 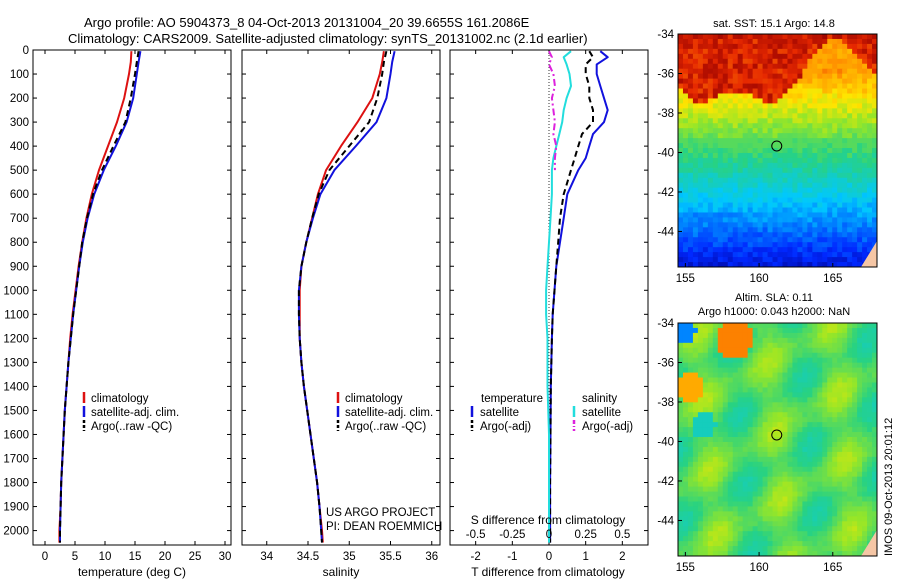 I want to click on sst-axis-ticks: 155 160 165-34-36-38-40-42-44, so click(x=749, y=157).